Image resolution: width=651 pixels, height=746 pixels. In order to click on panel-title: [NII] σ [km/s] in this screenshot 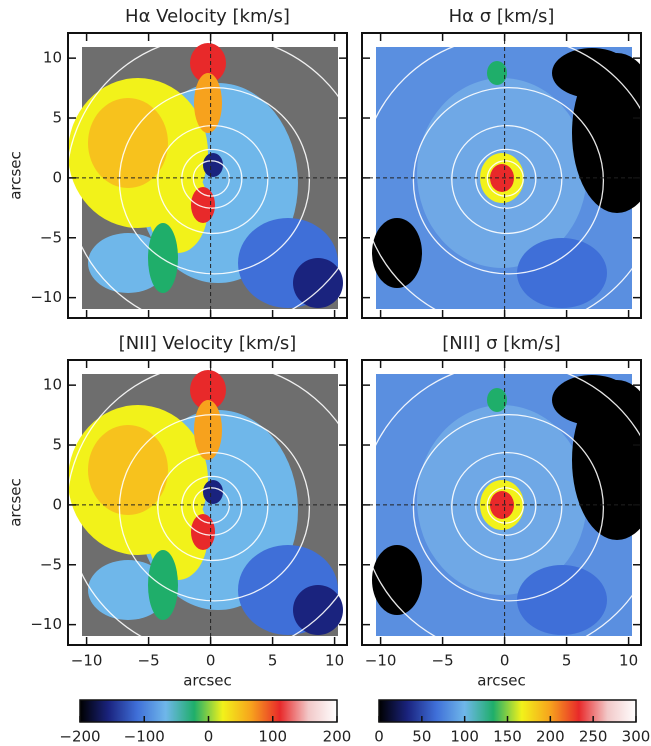, I will do `click(501, 343)`.